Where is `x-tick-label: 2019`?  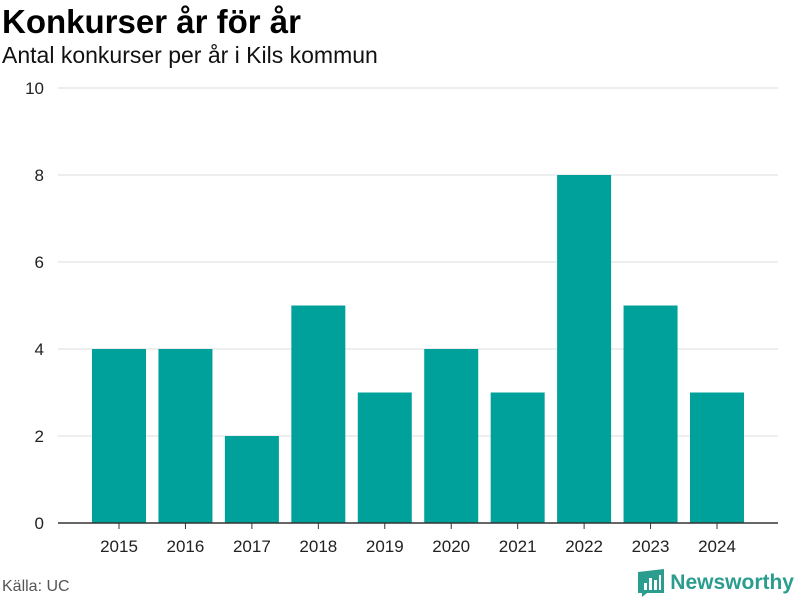
x-tick-label: 2019 is located at coordinates (385, 546).